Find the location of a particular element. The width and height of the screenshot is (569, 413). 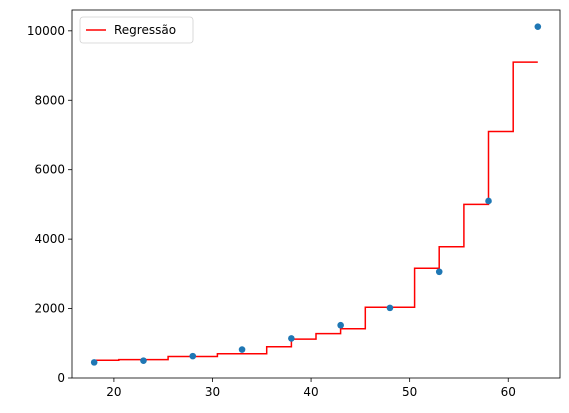

y-tick-label: 10000 is located at coordinates (46, 31).